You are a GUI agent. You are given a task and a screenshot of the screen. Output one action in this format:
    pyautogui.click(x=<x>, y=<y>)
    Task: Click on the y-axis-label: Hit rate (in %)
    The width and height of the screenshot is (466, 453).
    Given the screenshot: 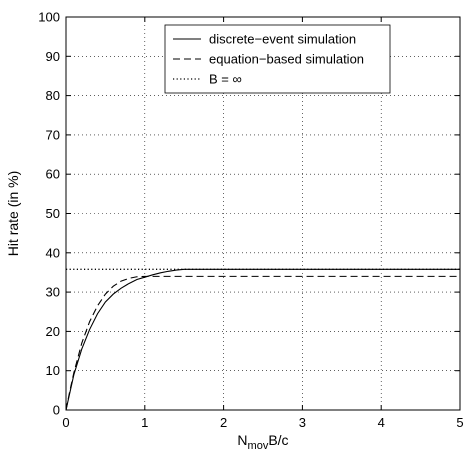 What is the action you would take?
    pyautogui.click(x=13, y=214)
    